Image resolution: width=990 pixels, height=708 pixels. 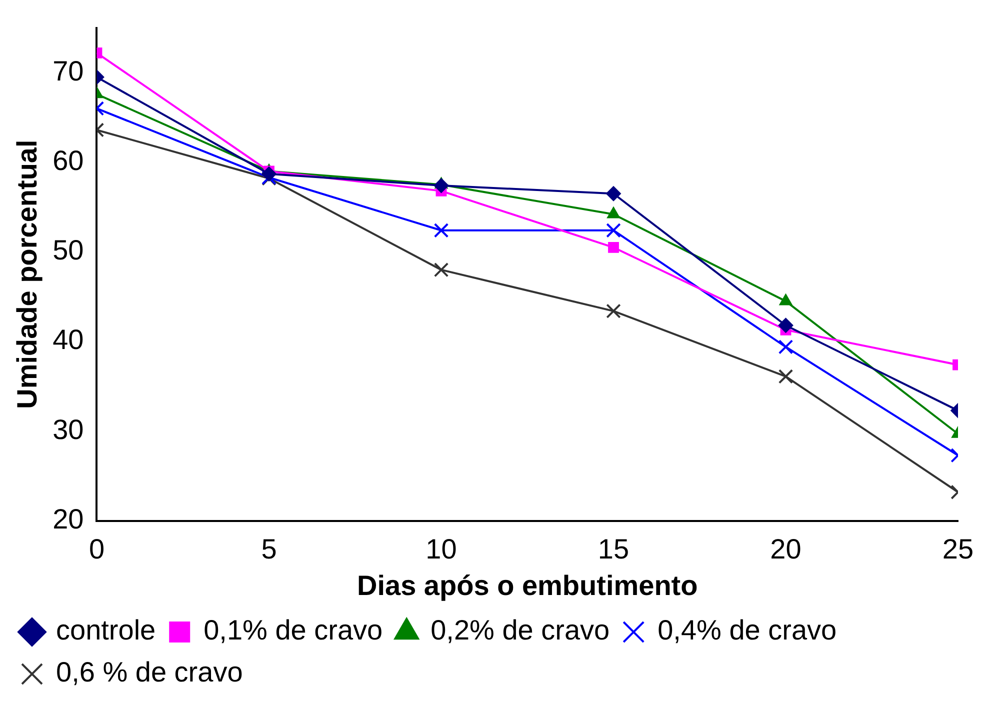 I want to click on x-axis-title: Dias após o embutimento, so click(x=527, y=585).